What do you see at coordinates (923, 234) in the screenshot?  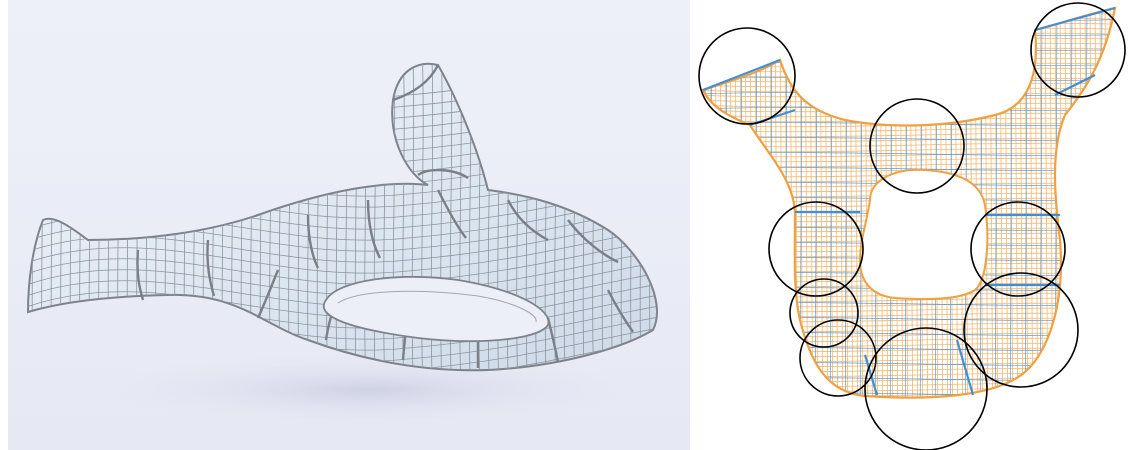 I see `hole-outline` at bounding box center [923, 234].